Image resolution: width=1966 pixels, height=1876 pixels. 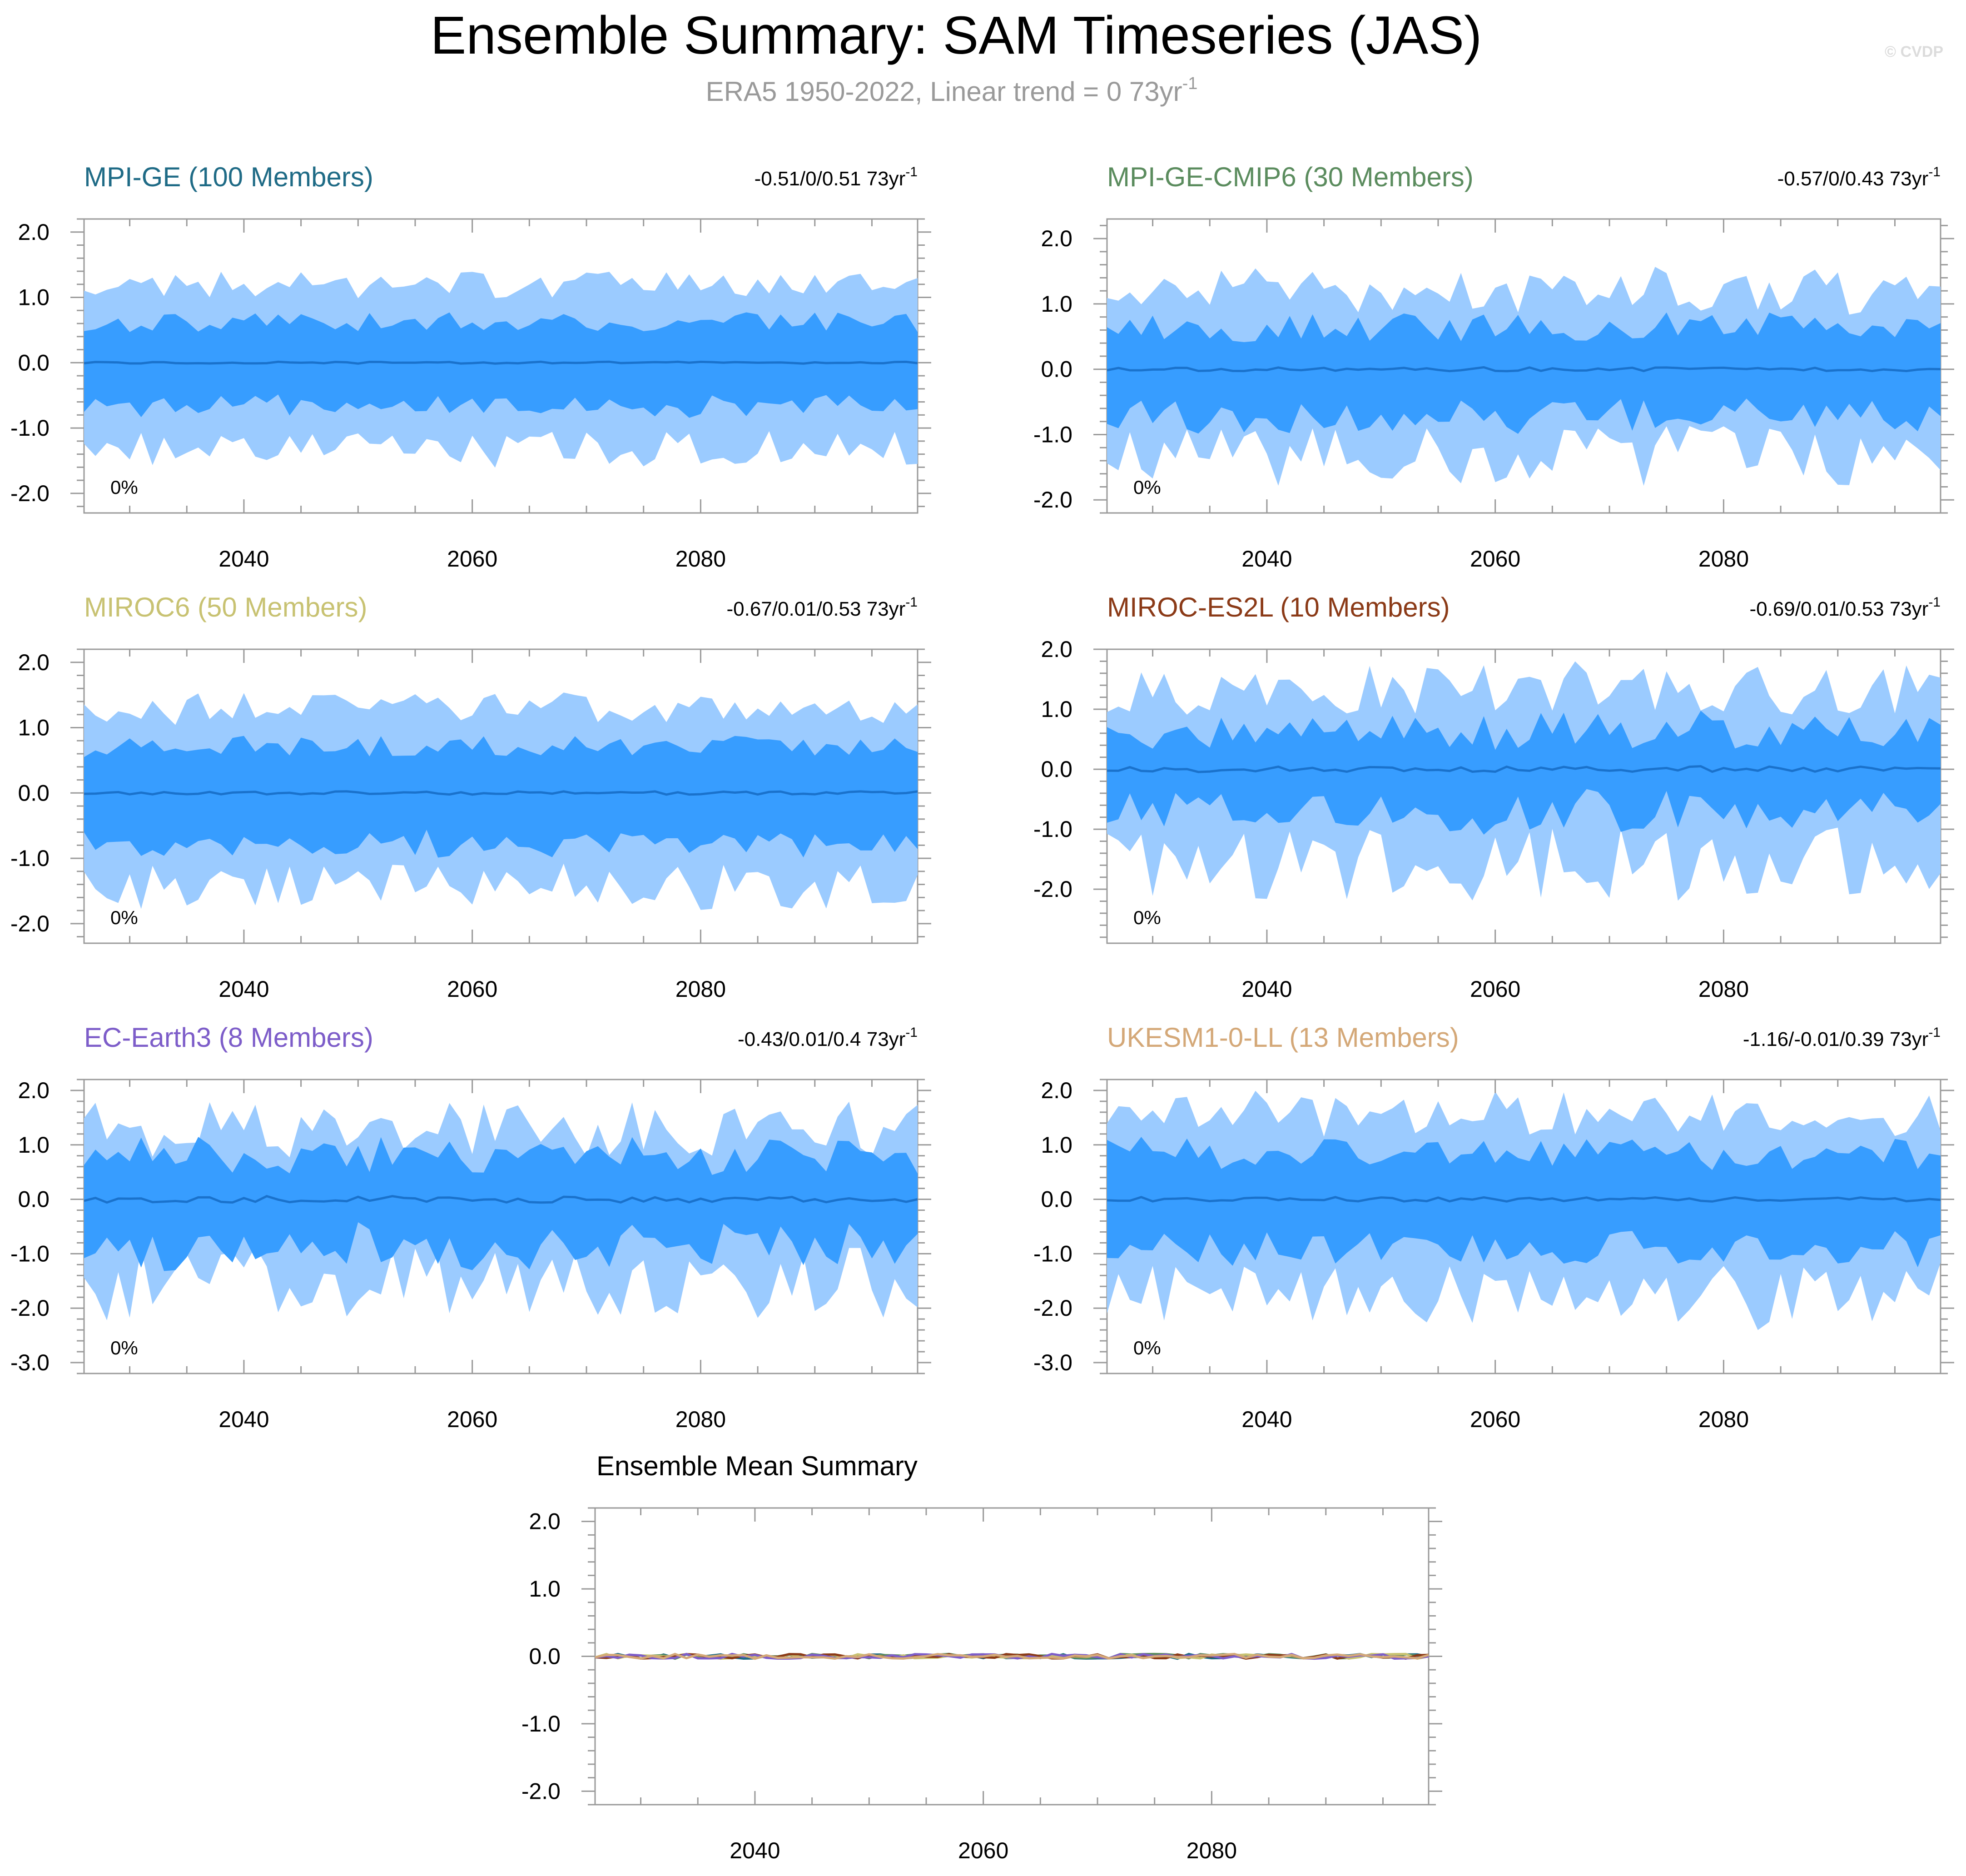 What do you see at coordinates (944, 92) in the screenshot?
I see `figure-subtitle-main: ERA5 1950-2022, Linear trend = 0 73yr` at bounding box center [944, 92].